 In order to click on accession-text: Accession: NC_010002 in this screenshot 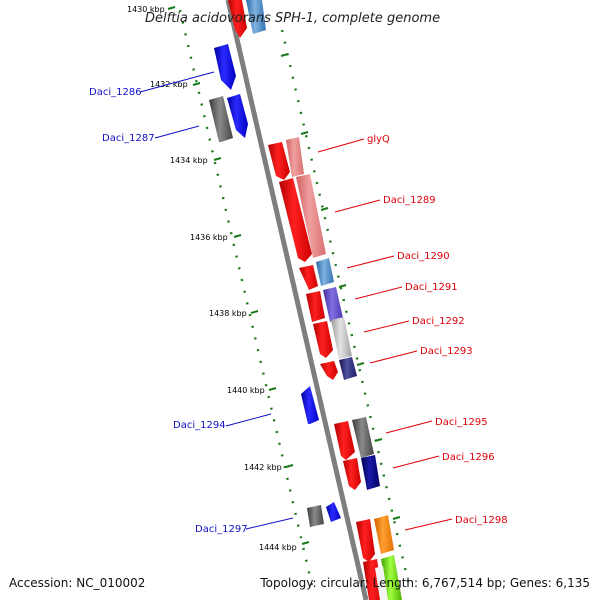, I will do `click(77, 583)`.